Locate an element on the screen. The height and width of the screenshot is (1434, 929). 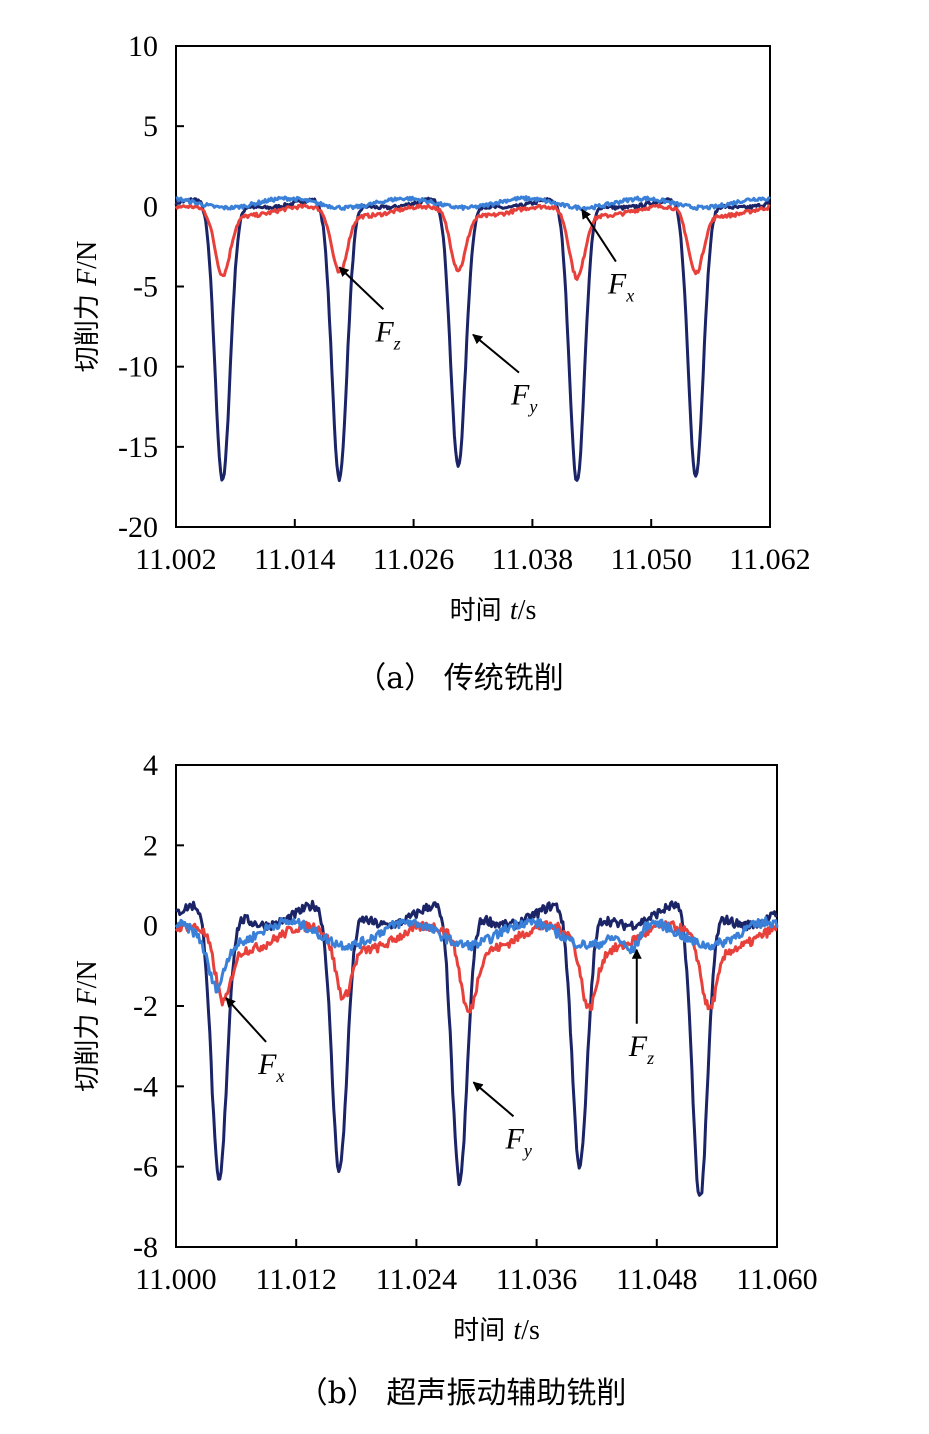
x-tick-label: 11.024 is located at coordinates (416, 1279).